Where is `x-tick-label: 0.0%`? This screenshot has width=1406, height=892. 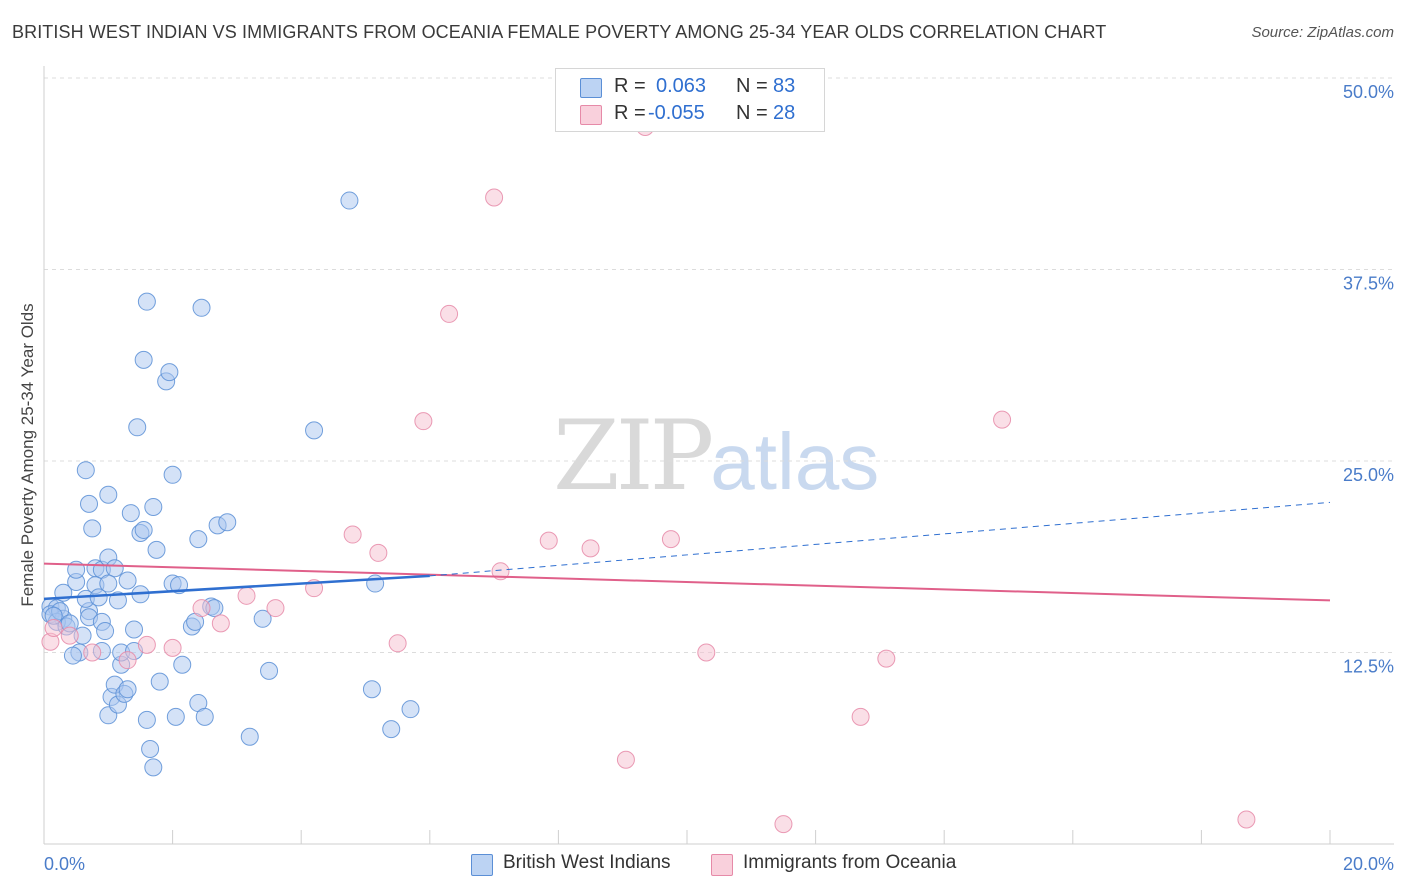
x-tick-label: 0.0% is located at coordinates (64, 864).